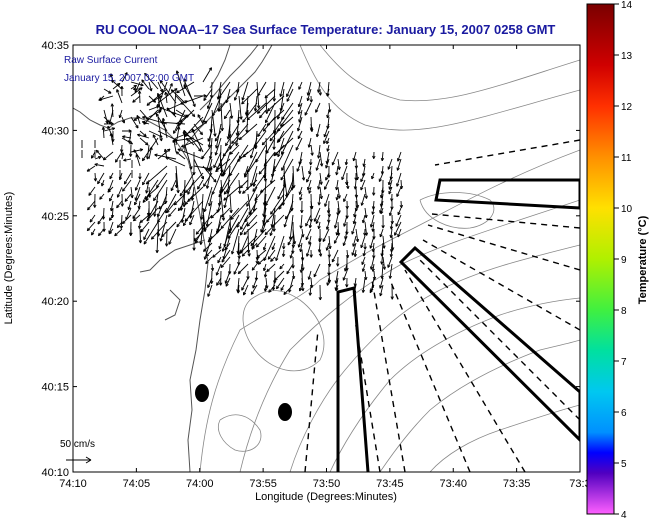 The width and height of the screenshot is (651, 519). I want to click on colorbar, so click(600, 259).